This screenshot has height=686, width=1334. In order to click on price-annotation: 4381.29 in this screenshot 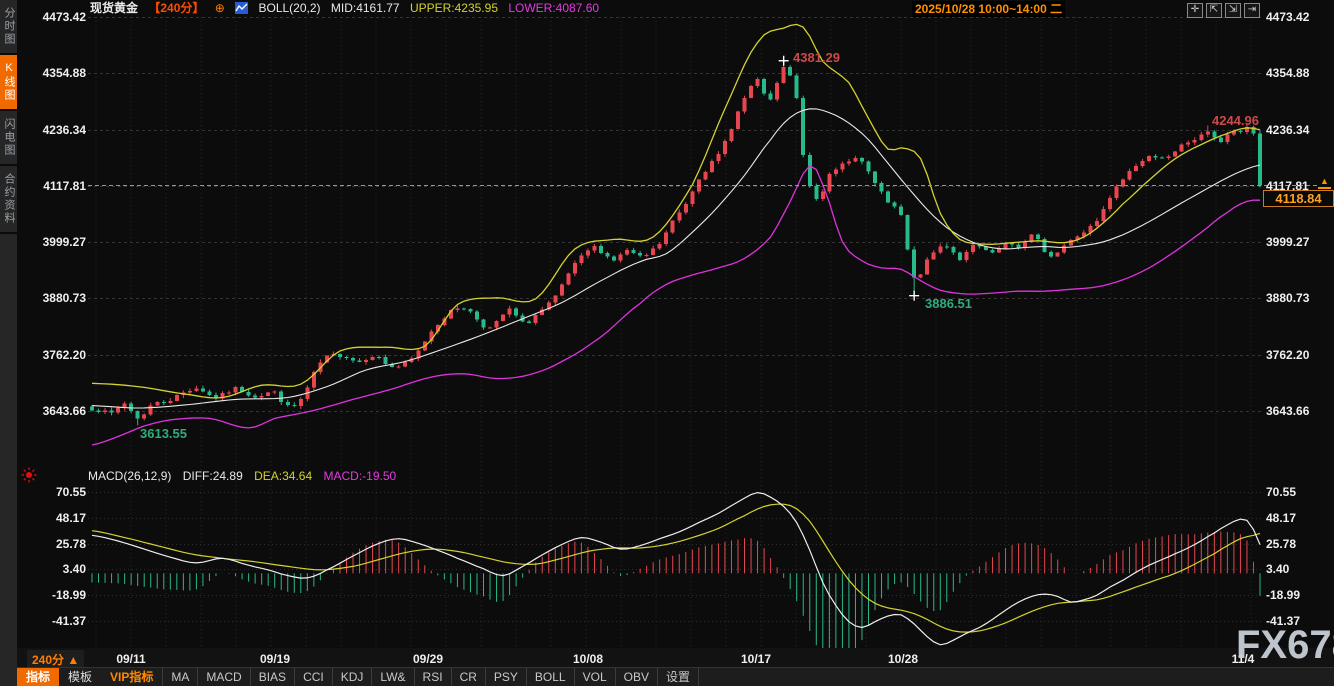, I will do `click(816, 57)`.